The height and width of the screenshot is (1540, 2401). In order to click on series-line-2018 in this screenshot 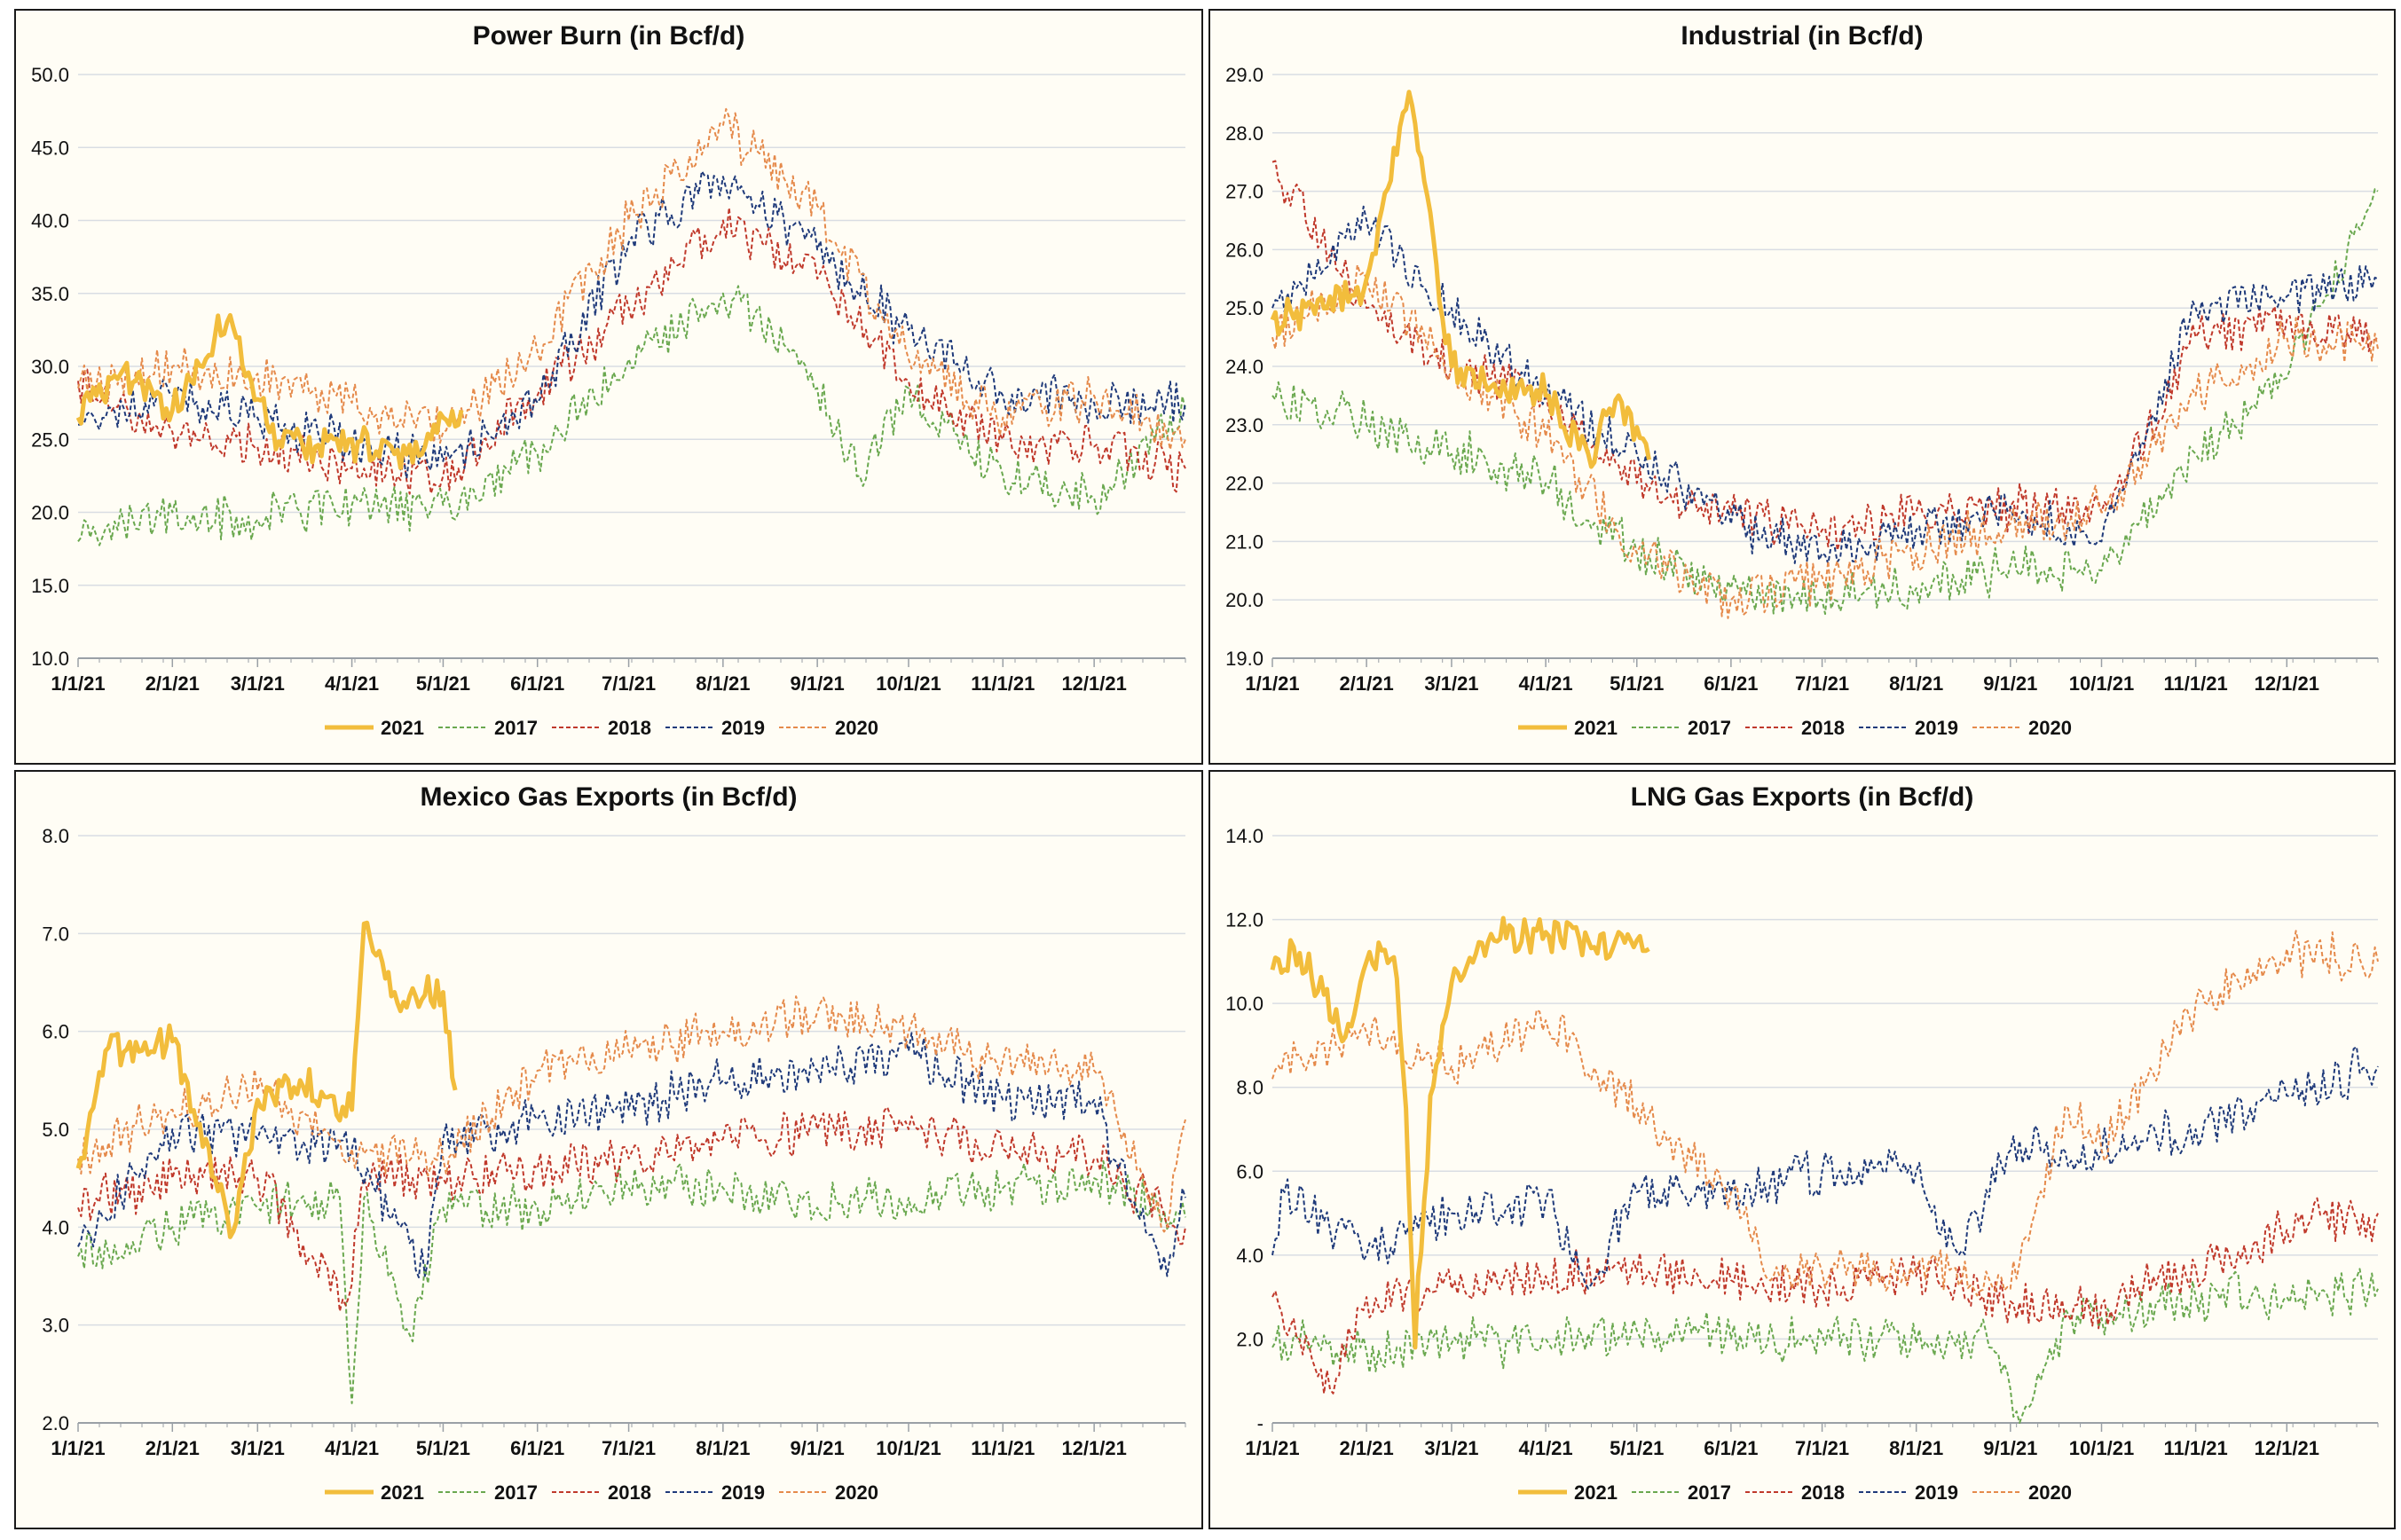, I will do `click(631, 351)`.